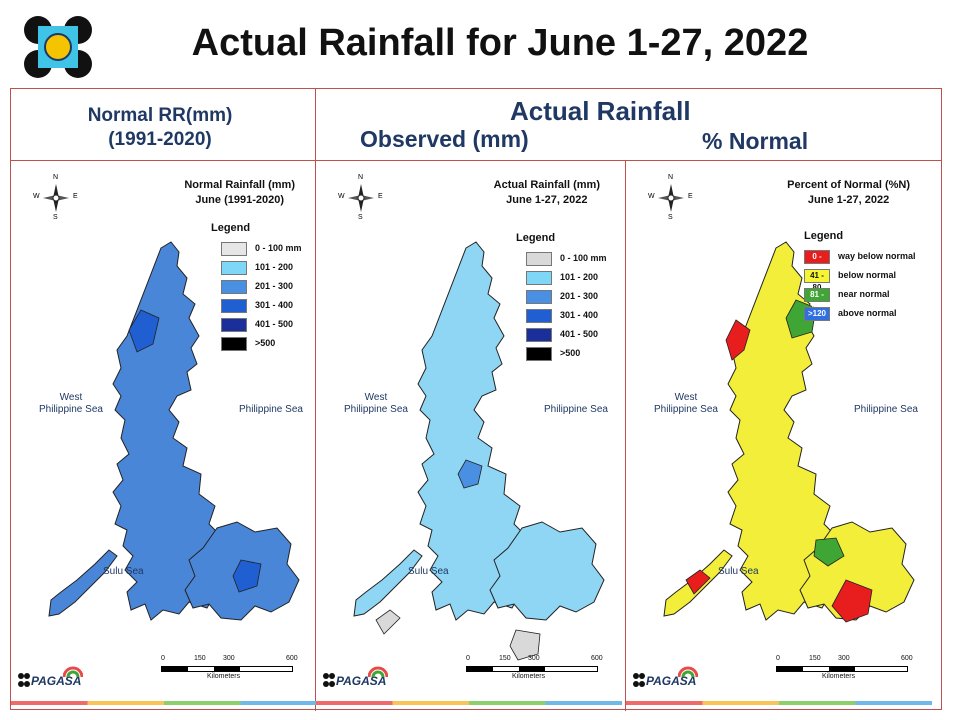  I want to click on dost-logo, so click(58, 47).